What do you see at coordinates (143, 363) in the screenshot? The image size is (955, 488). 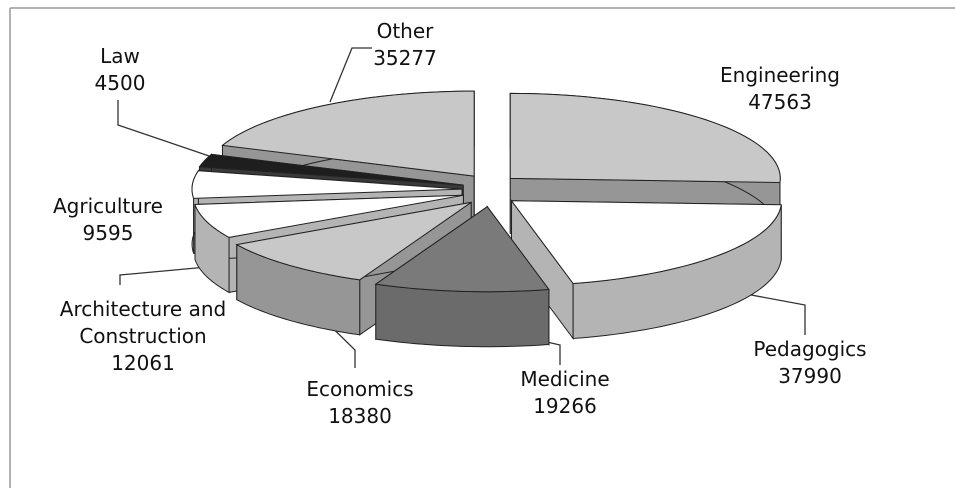 I see `value-label: 12061` at bounding box center [143, 363].